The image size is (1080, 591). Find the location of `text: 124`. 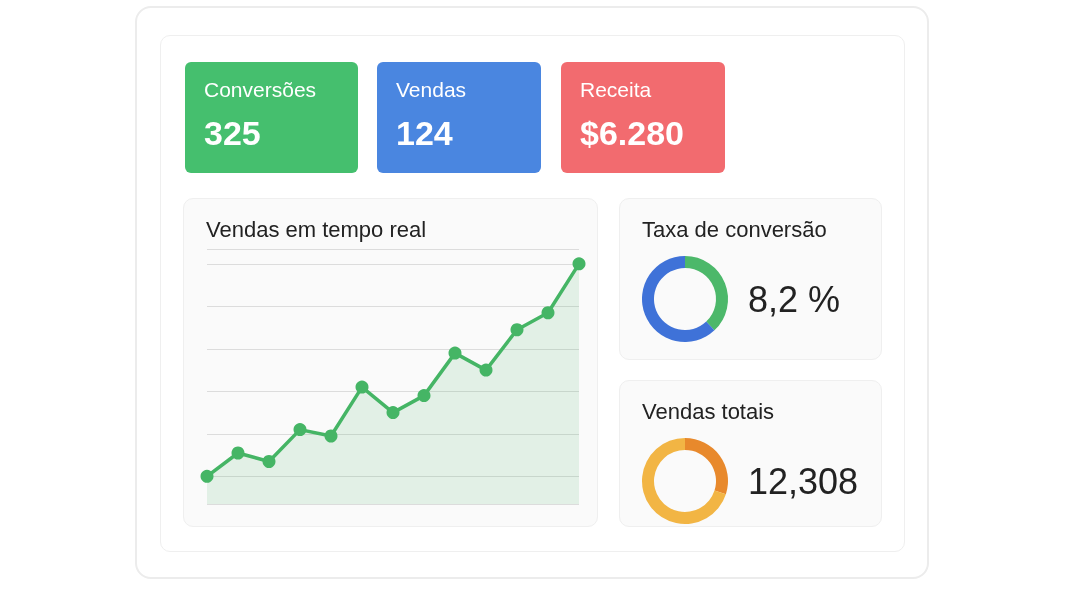

text: 124 is located at coordinates (425, 133).